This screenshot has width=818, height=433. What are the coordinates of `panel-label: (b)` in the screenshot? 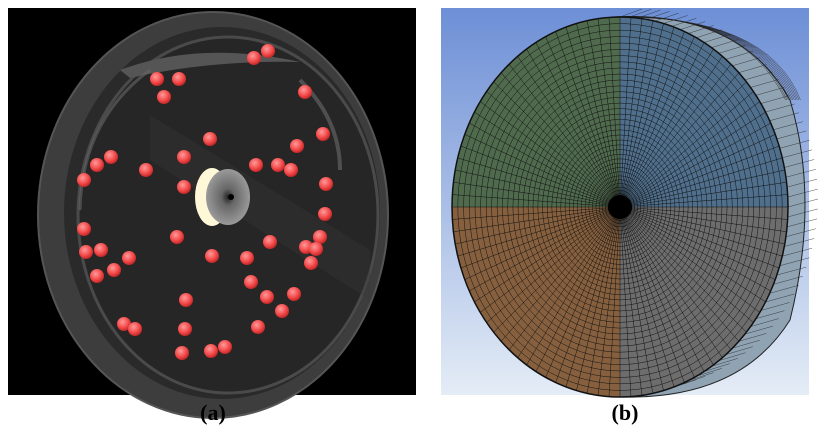 It's located at (625, 412).